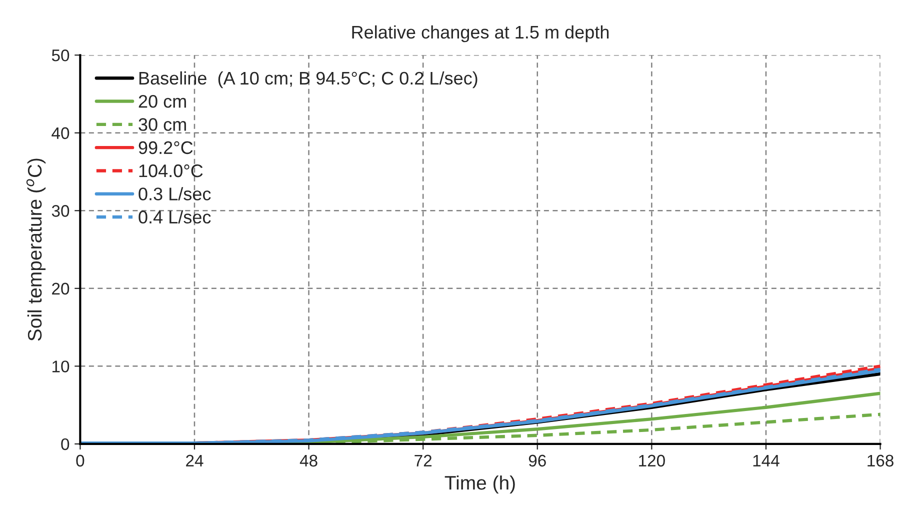  What do you see at coordinates (162, 101) in the screenshot?
I see `legend-label: 20 cm` at bounding box center [162, 101].